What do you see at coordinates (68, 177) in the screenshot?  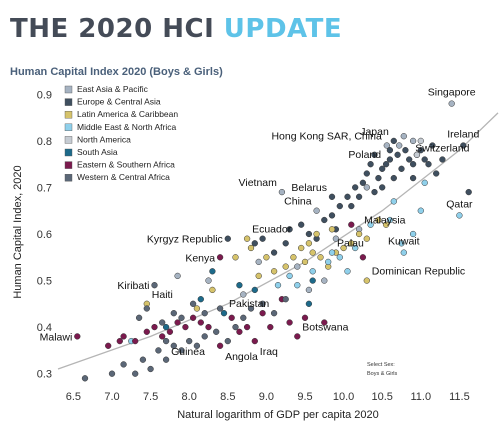 I see `legend-swatch-western-and-central-africa` at bounding box center [68, 177].